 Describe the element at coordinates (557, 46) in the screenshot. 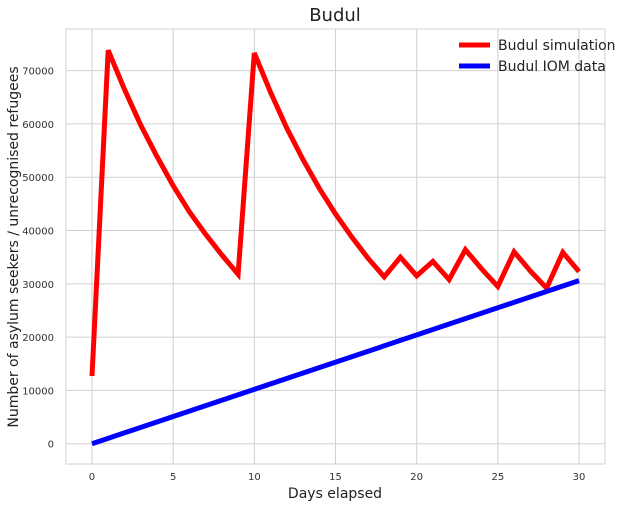

I see `legend-label-budul-simulation: Budul simulation` at that location.